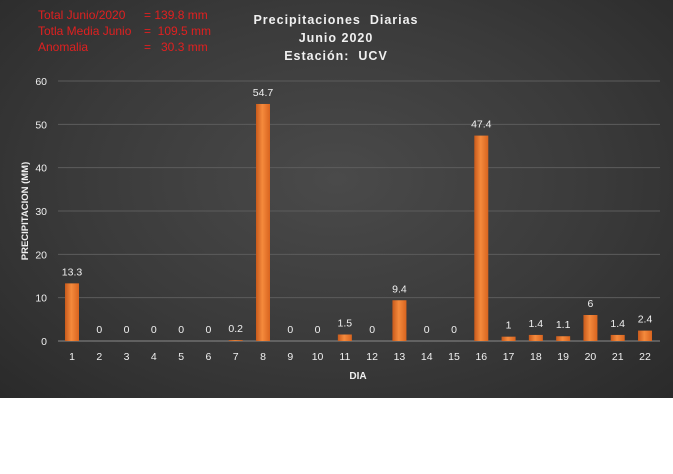  What do you see at coordinates (72, 357) in the screenshot?
I see `x-tick-label: 1` at bounding box center [72, 357].